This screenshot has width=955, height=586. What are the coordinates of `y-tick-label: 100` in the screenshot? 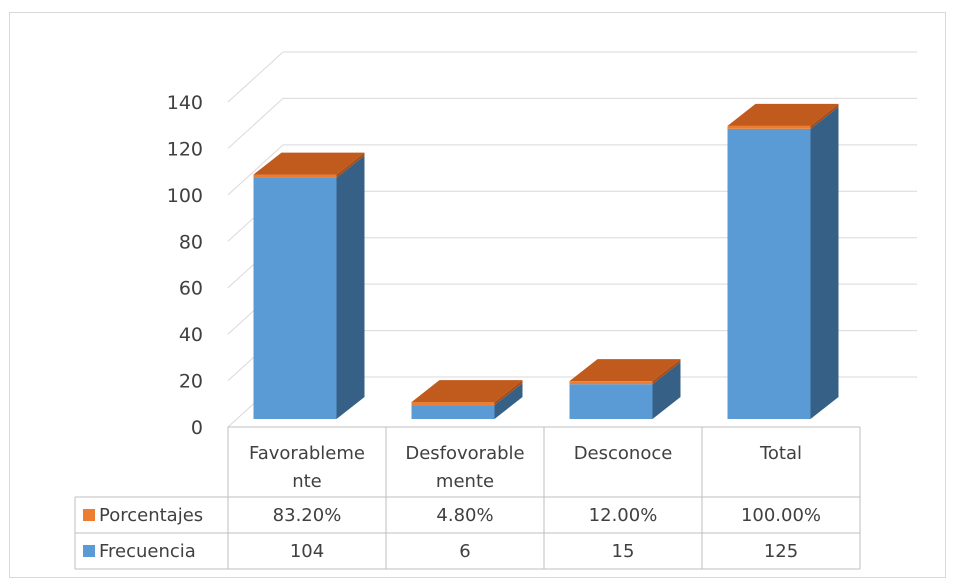 It's located at (185, 196).